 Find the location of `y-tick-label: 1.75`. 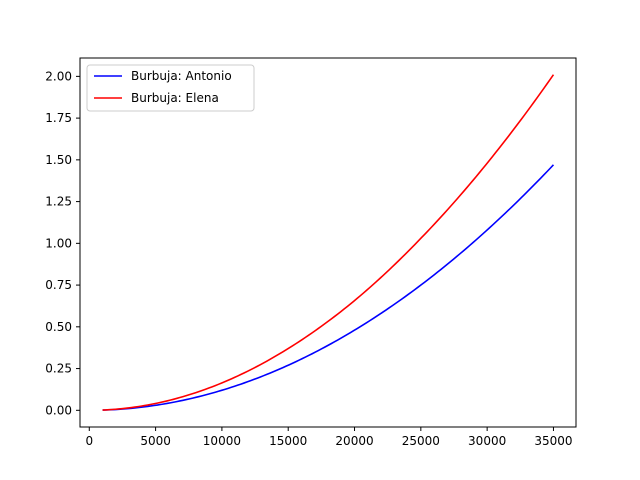

y-tick-label: 1.75 is located at coordinates (58, 118).